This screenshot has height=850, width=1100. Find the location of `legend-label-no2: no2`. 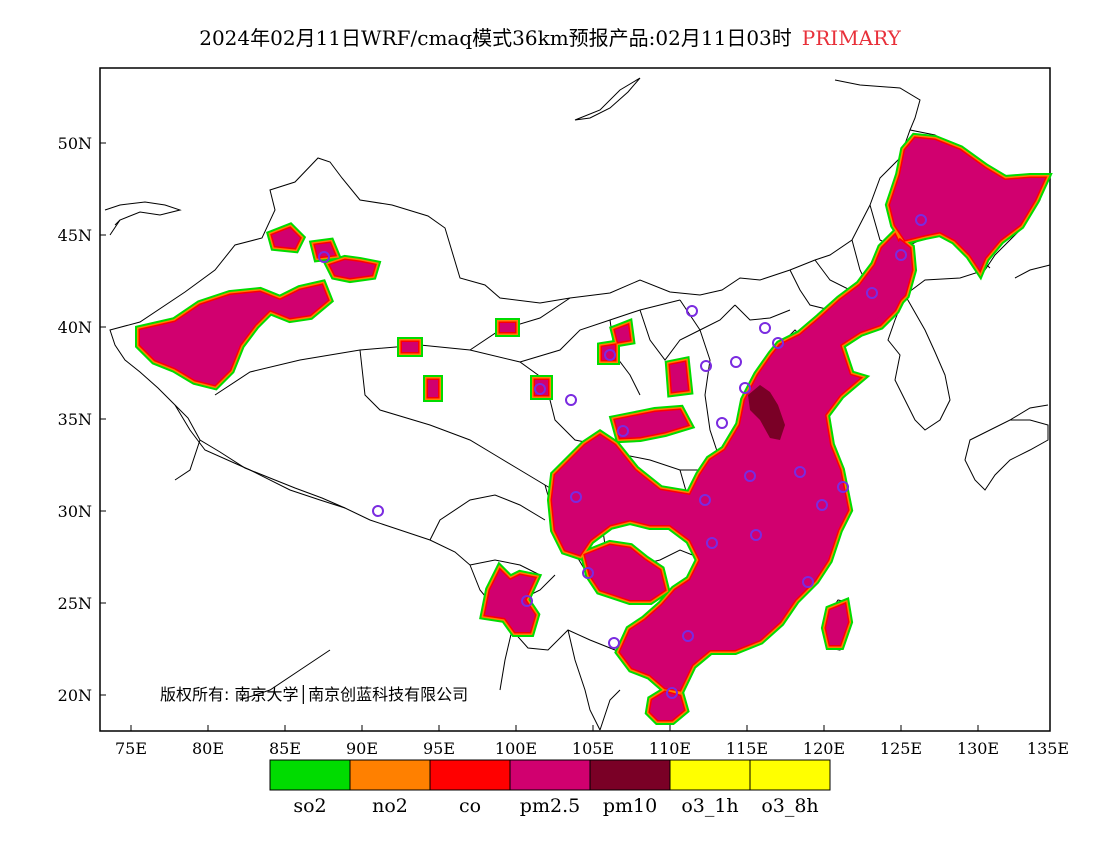

legend-label-no2: no2 is located at coordinates (390, 806).